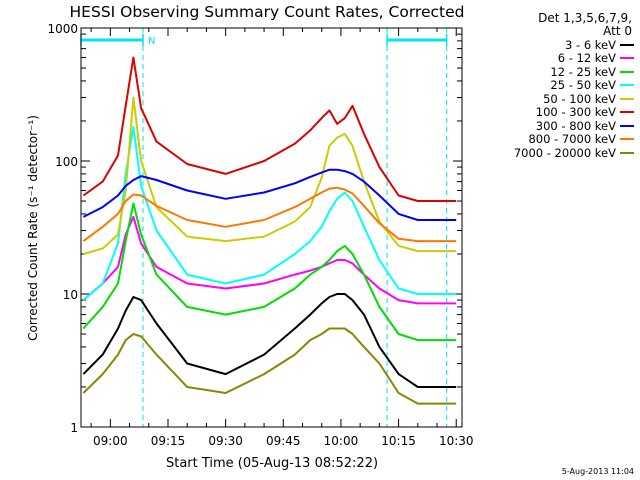 The height and width of the screenshot is (480, 640). I want to click on legend-label: 800 - 7000 keV, so click(572, 139).